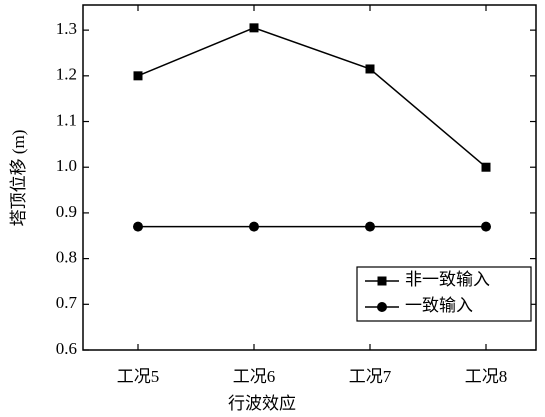  I want to click on y-tick-label: 1.3, so click(66, 28).